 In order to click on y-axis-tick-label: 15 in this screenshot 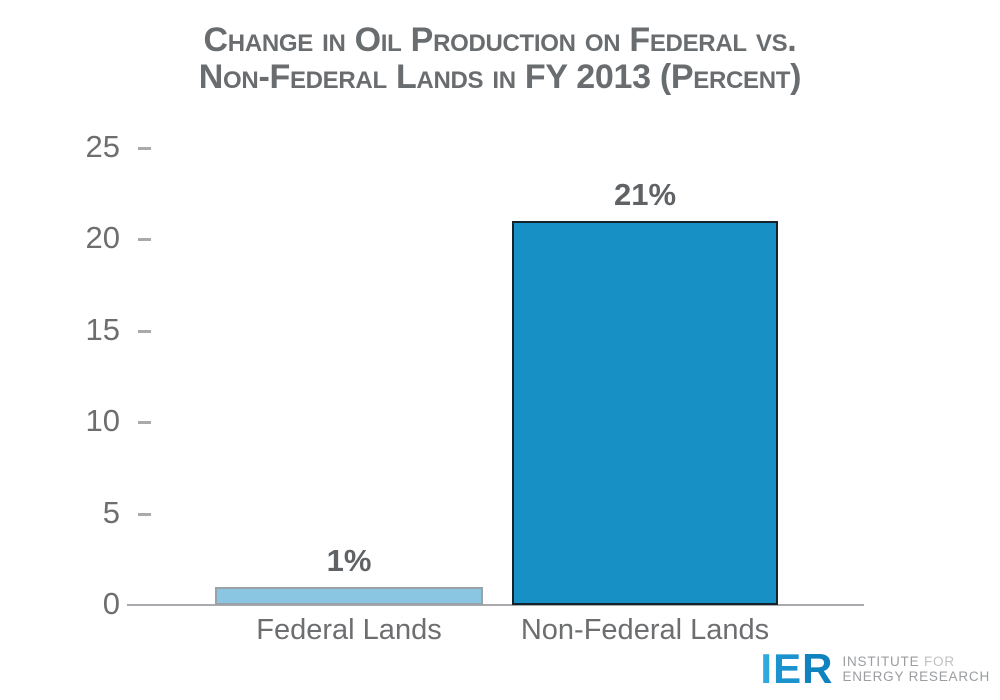, I will do `click(102, 329)`.